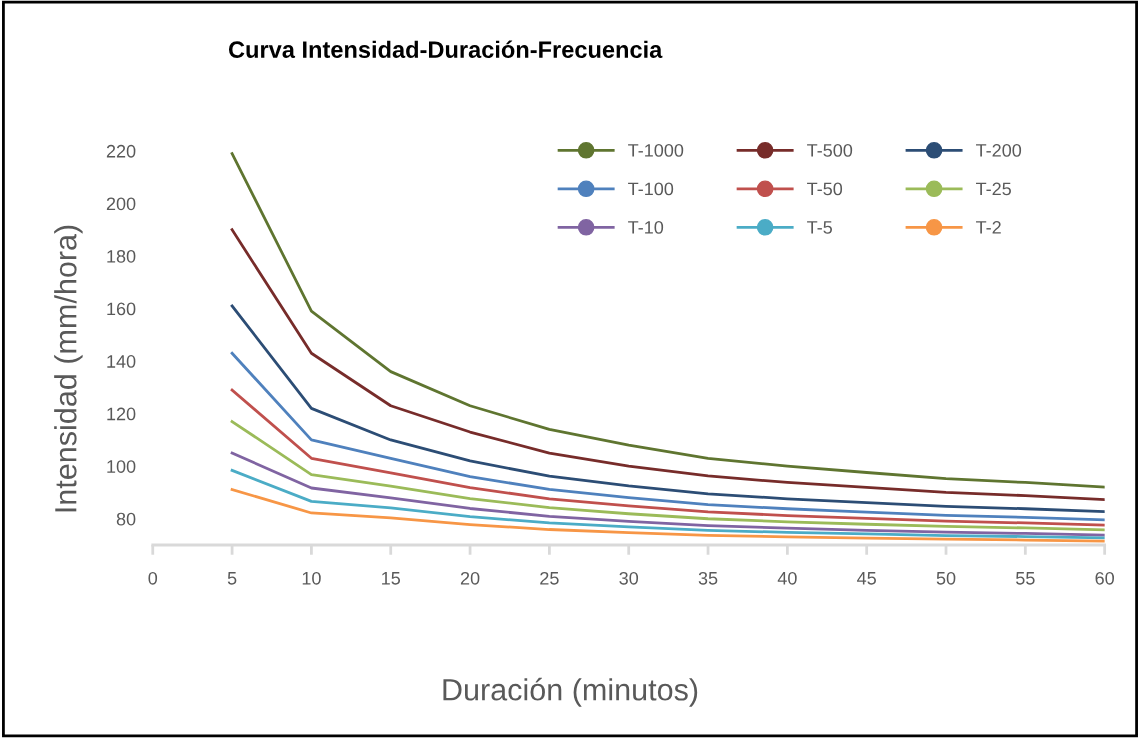  What do you see at coordinates (121, 414) in the screenshot?
I see `y-tick-label: 120` at bounding box center [121, 414].